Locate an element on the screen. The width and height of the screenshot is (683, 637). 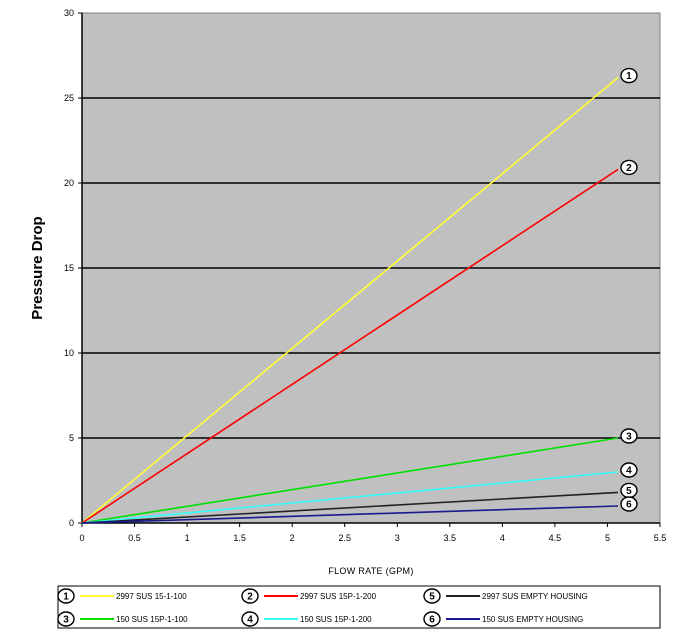
legend-badge-number: 3 is located at coordinates (66, 620).